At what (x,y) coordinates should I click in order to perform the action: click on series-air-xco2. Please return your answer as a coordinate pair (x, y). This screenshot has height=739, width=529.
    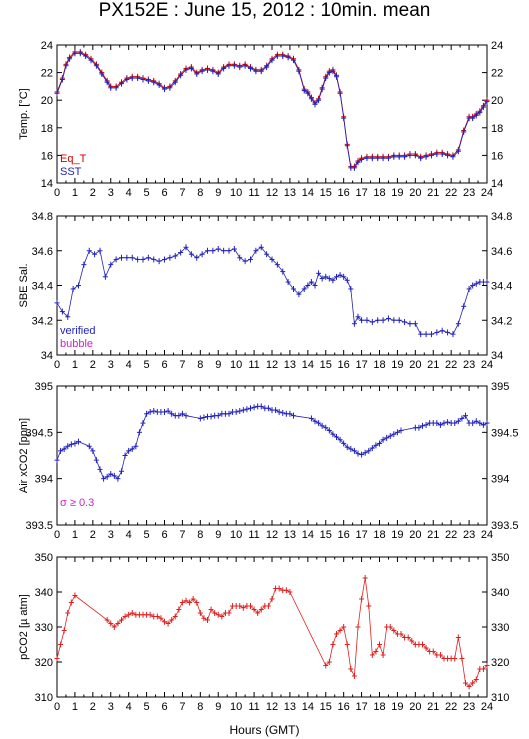
    Looking at the image, I should click on (272, 442).